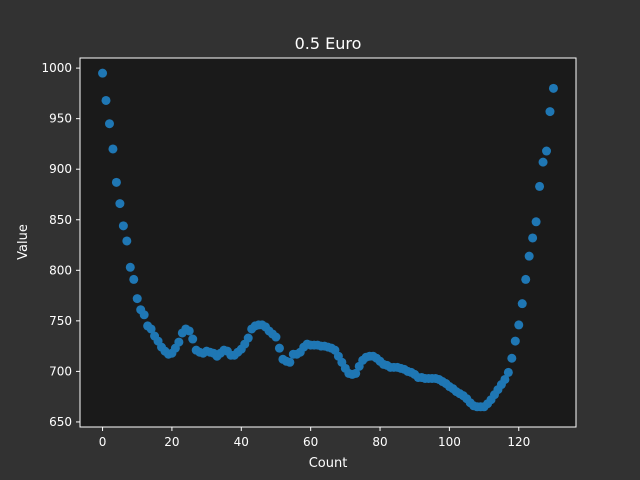 This screenshot has height=480, width=640. I want to click on x-axis: 0 20 40 60 80 100 120, so click(314, 438).